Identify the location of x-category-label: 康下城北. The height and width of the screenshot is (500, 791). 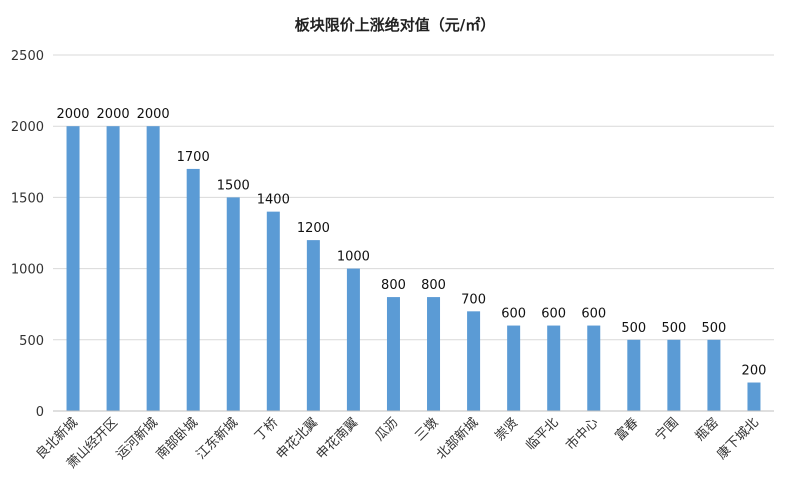
(738, 439).